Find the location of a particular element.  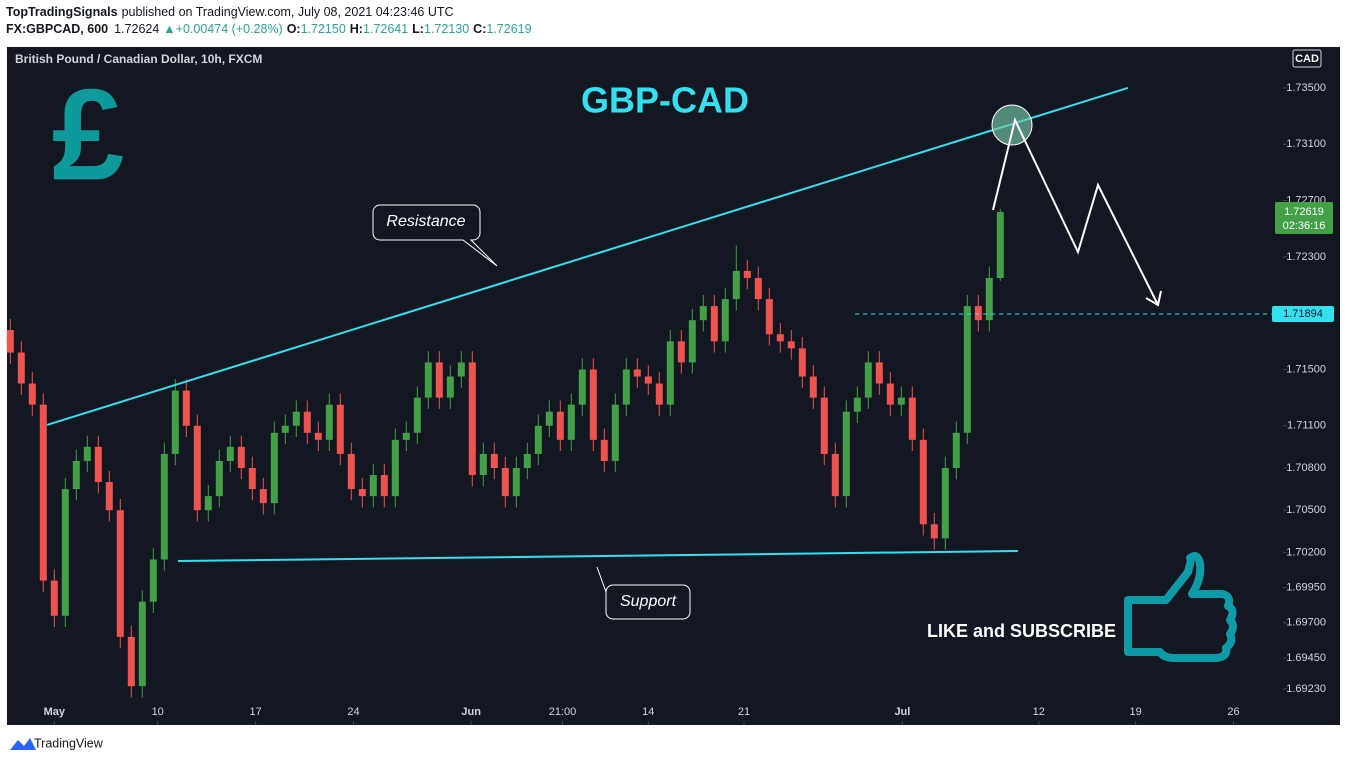

pound-icon: £ is located at coordinates (88, 134).